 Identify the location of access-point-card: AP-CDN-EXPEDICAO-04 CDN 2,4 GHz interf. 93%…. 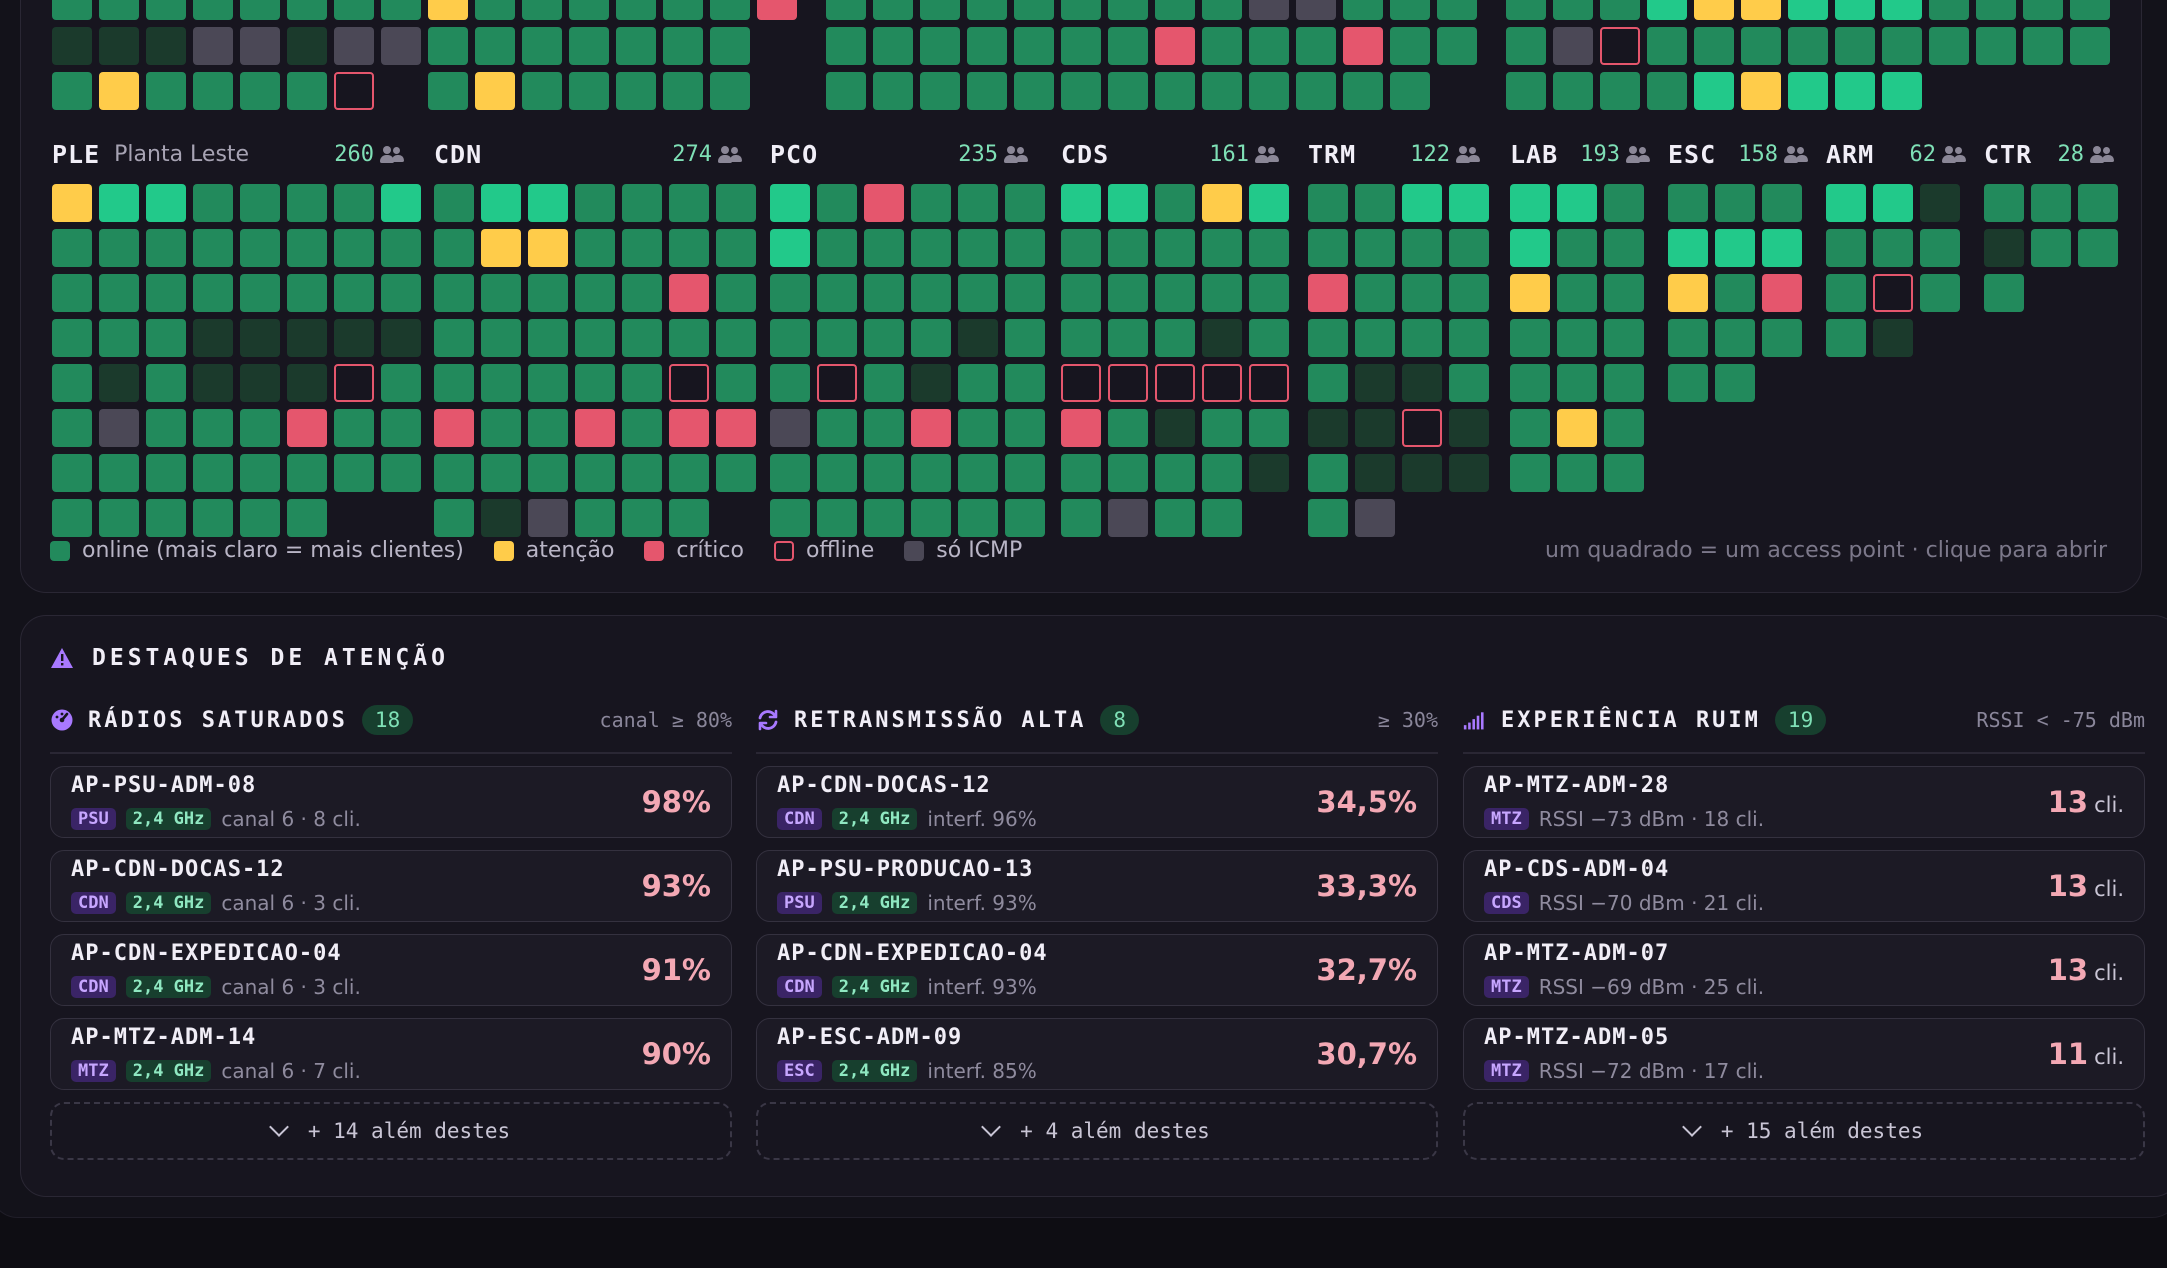
(1097, 970).